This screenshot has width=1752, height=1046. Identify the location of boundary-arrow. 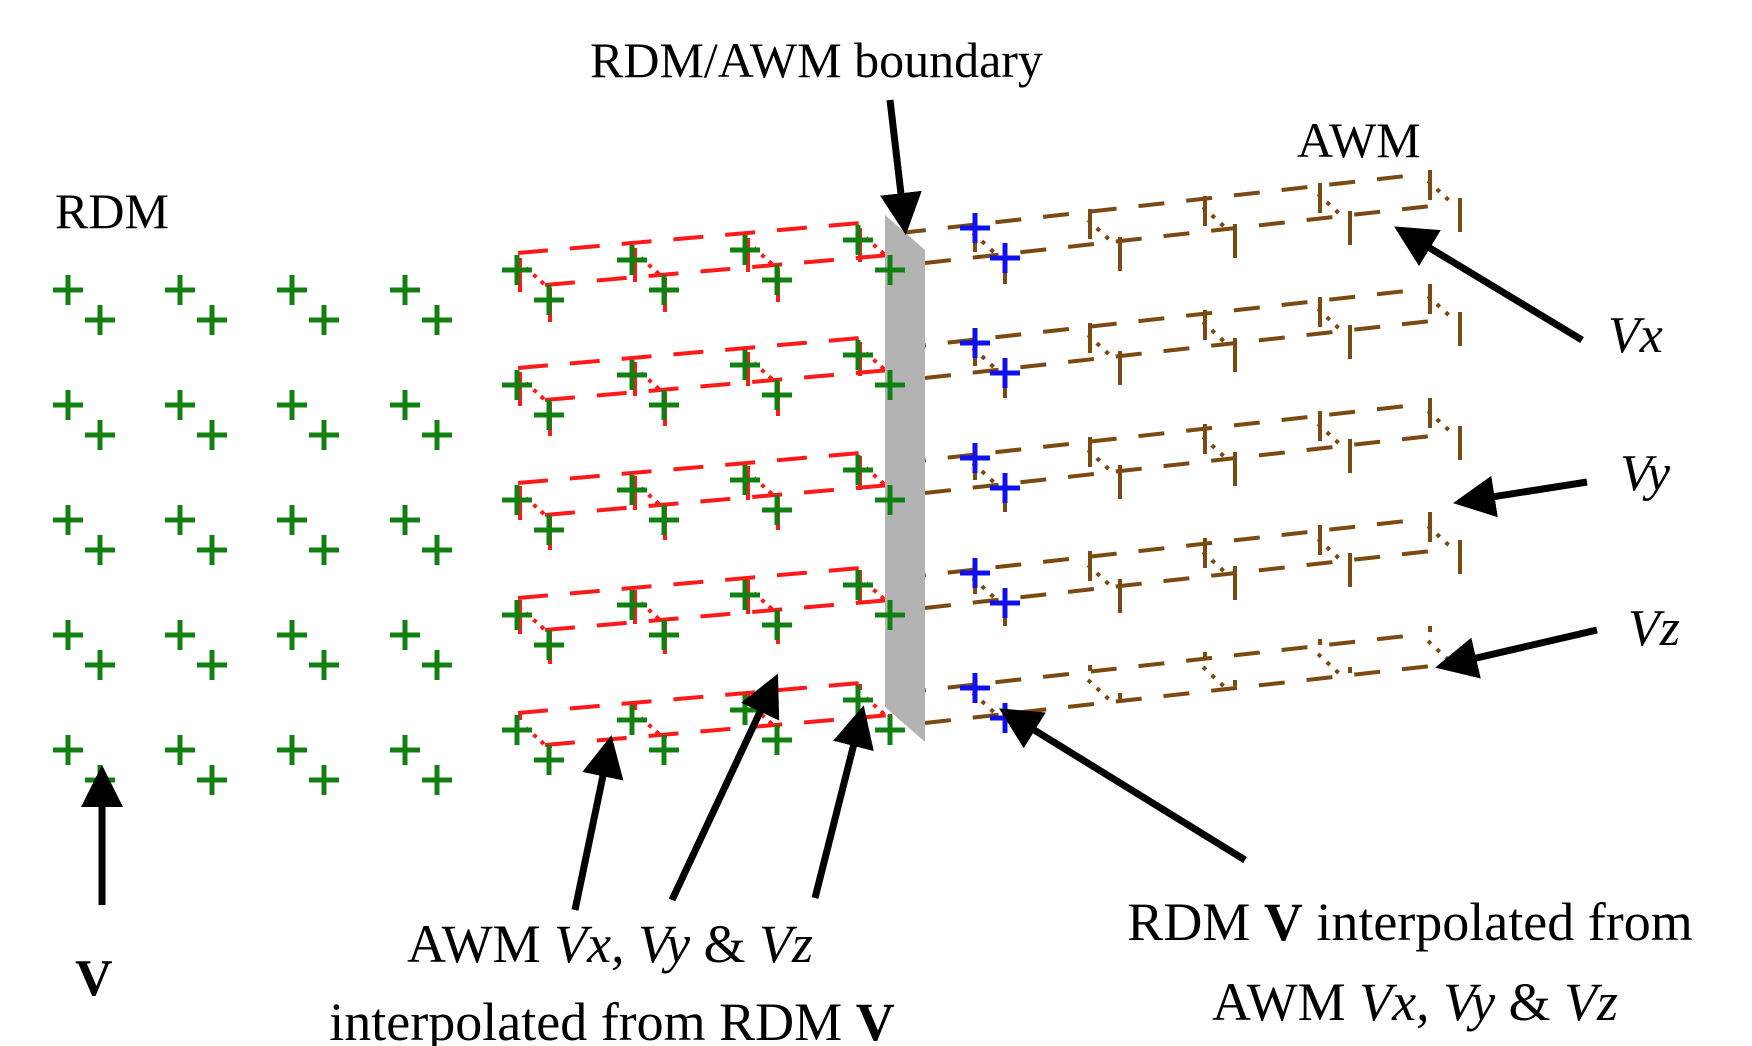
(901, 167).